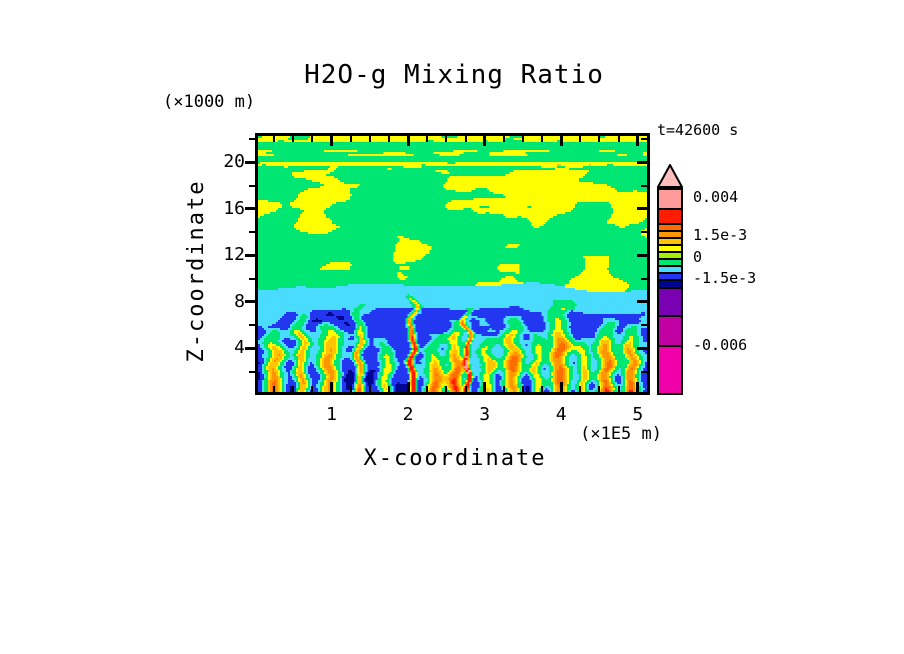  I want to click on colorbar-tick-label: -0.006, so click(720, 345).